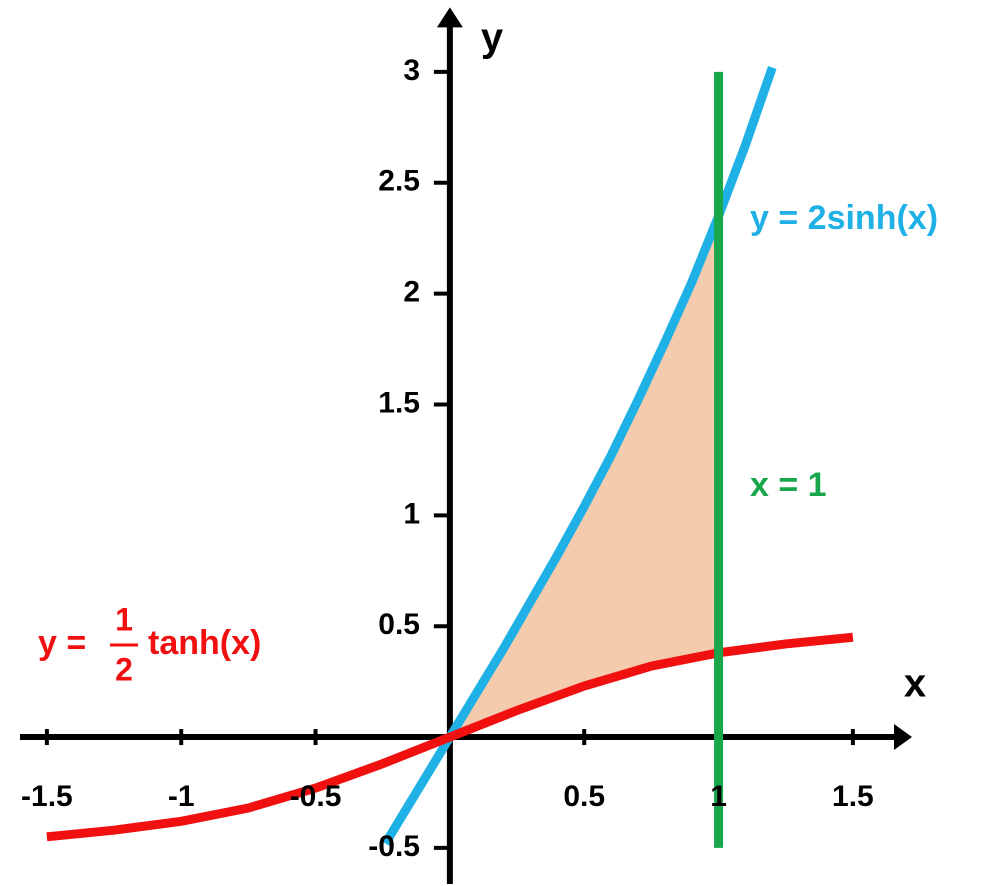 The image size is (1000, 886). Describe the element at coordinates (844, 218) in the screenshot. I see `curve-label: y = 2sinh(x)` at that location.